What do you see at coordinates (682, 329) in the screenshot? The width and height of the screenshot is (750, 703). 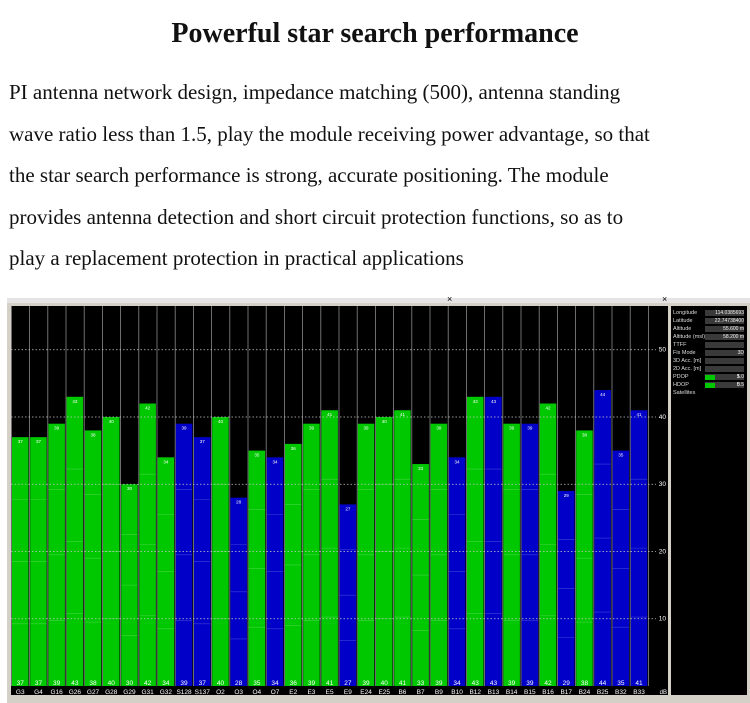 I see `info-label: Altitude` at bounding box center [682, 329].